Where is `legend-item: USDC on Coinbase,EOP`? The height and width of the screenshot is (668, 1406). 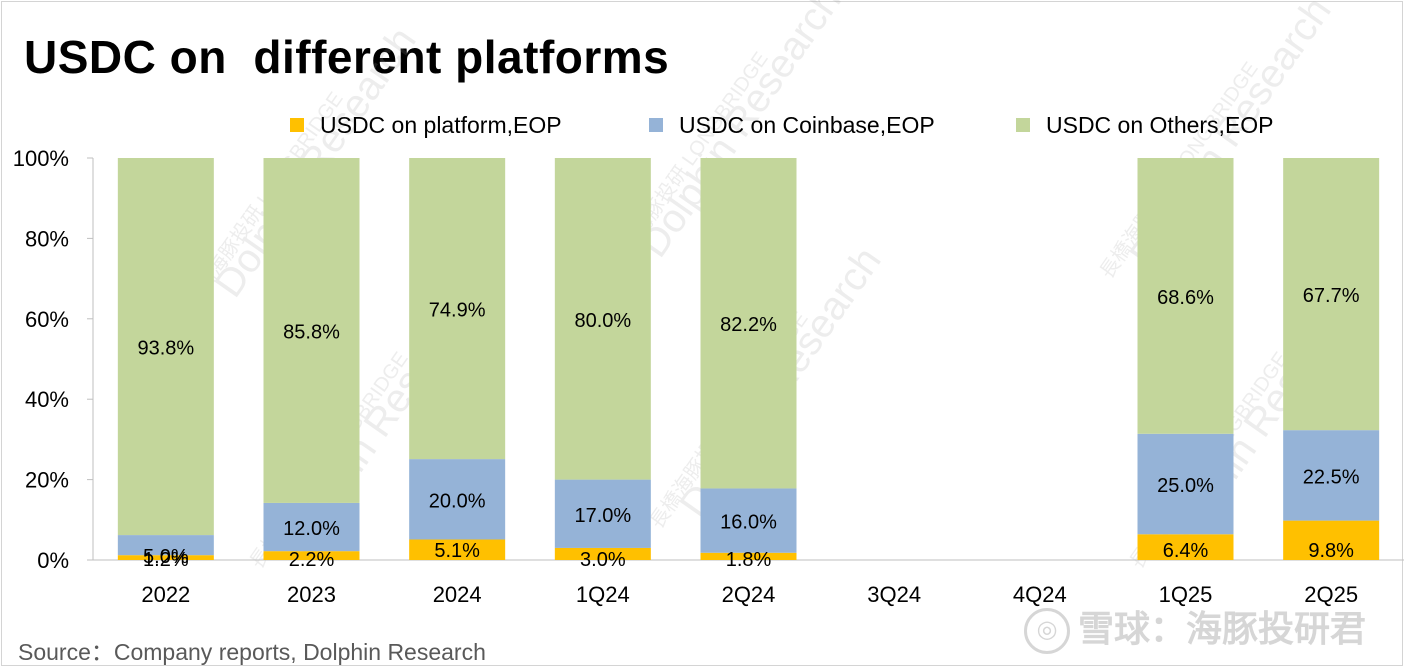
legend-item: USDC on Coinbase,EOP is located at coordinates (792, 125).